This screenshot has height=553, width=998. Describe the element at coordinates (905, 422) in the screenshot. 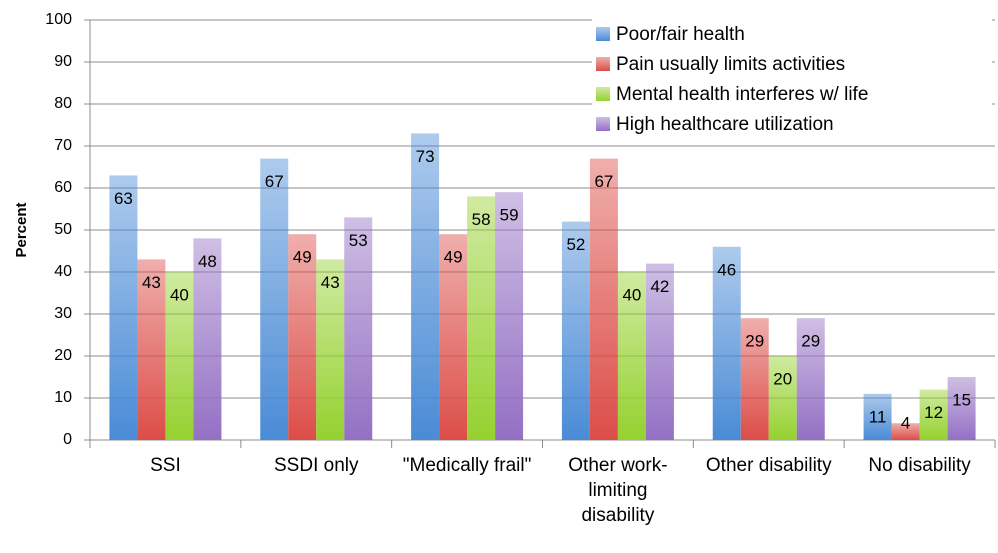

I see `value-label: 4` at that location.